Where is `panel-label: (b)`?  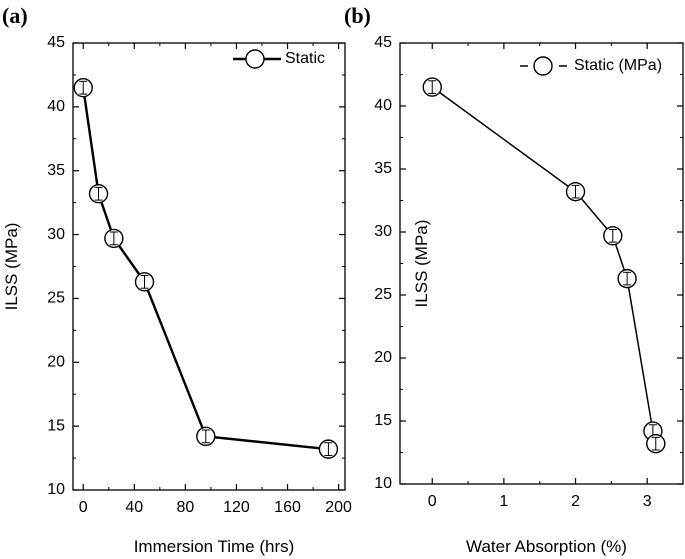
panel-label: (b) is located at coordinates (357, 15).